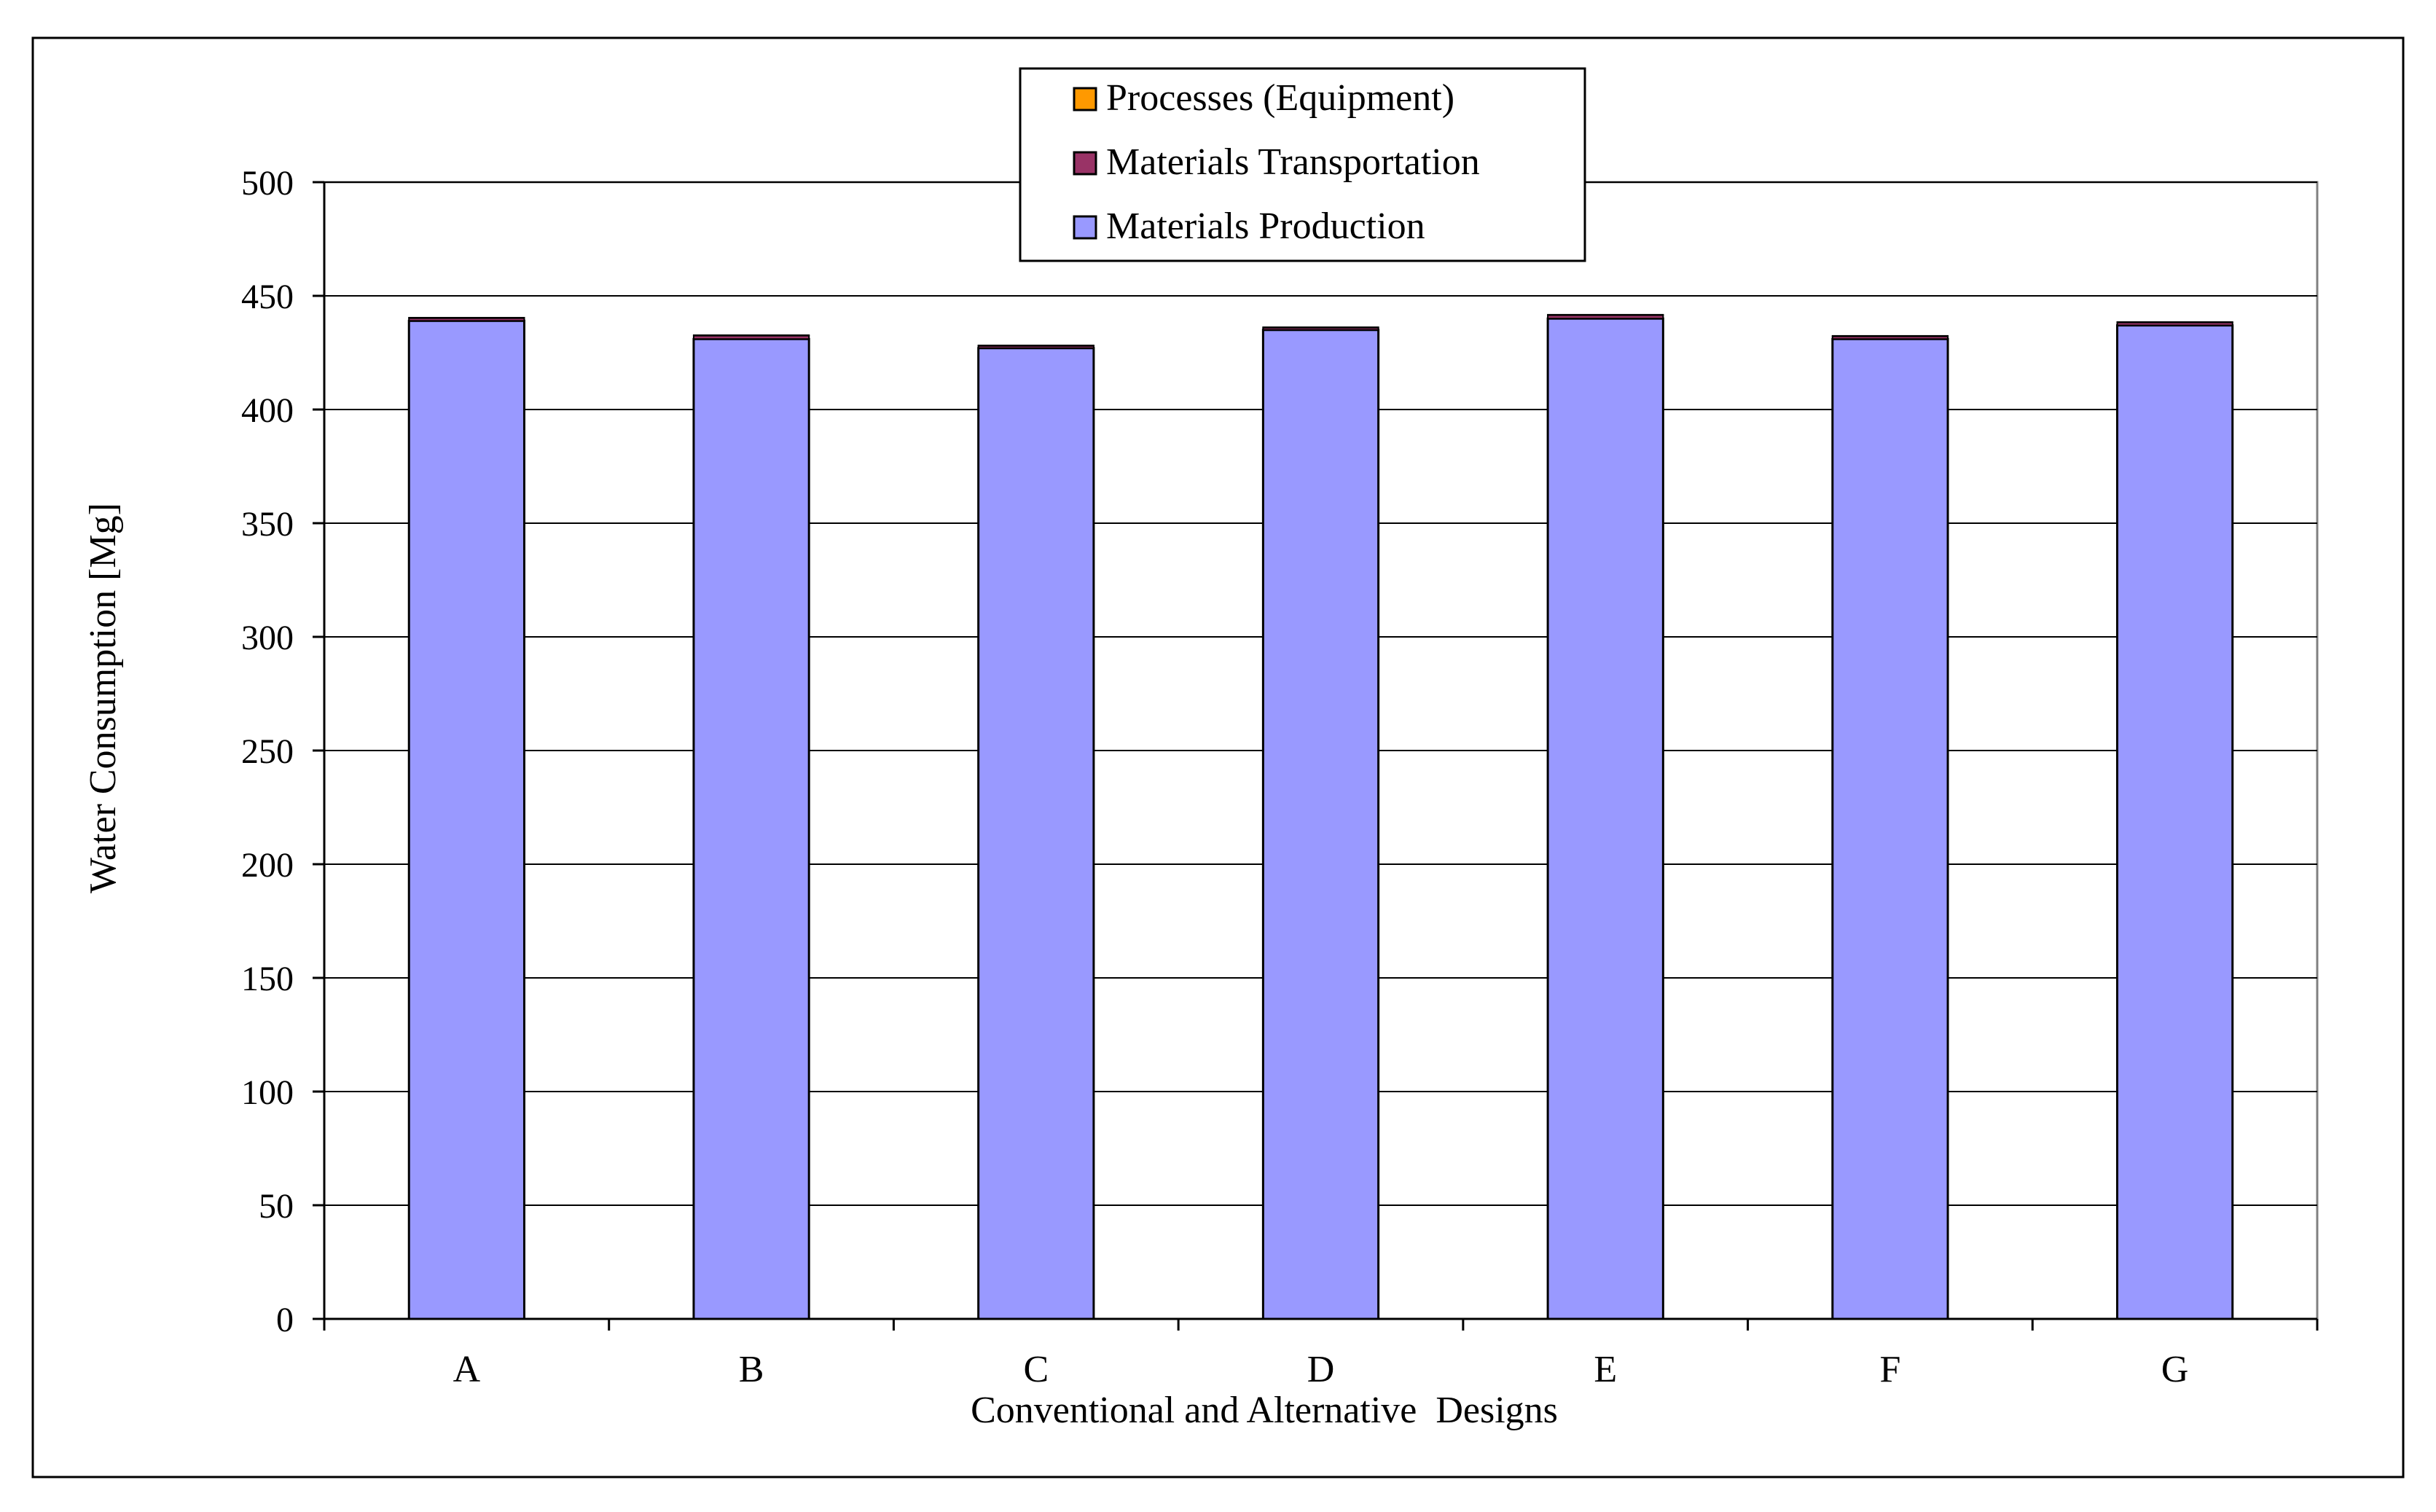 This screenshot has height=1512, width=2436. I want to click on legend-box, so click(1302, 165).